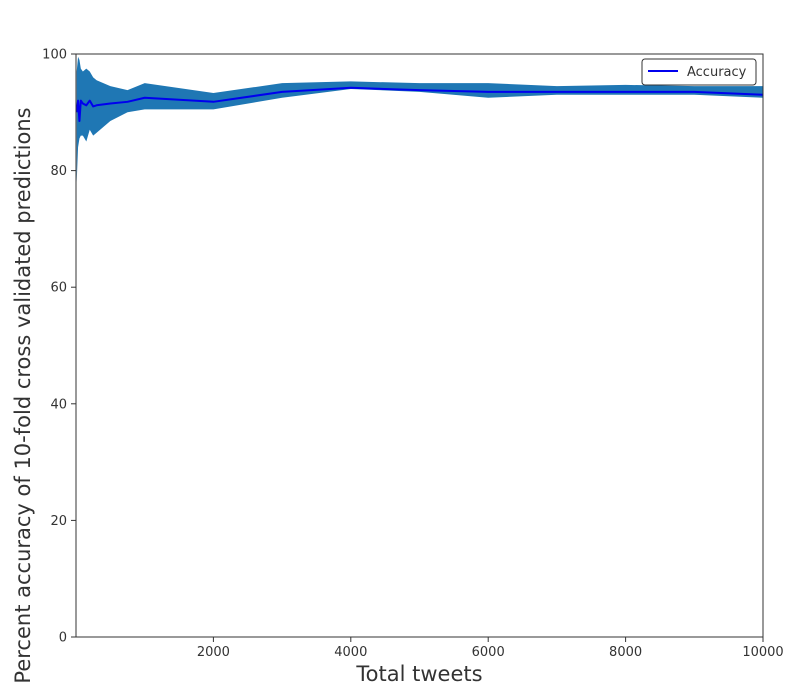  I want to click on y-tick-label: 60, so click(58, 288).